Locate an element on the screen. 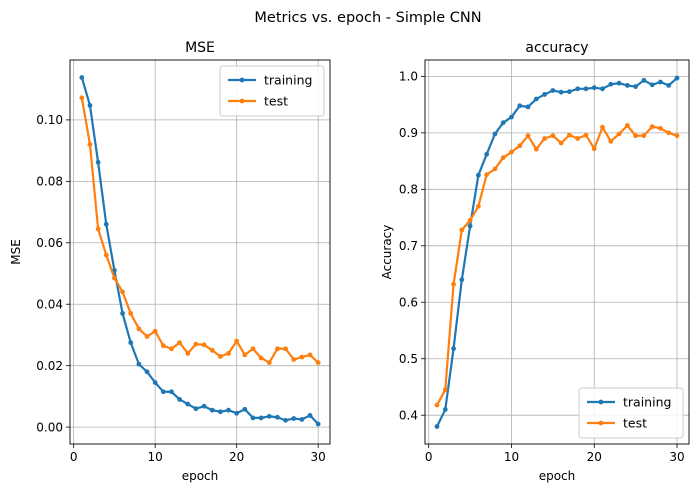 This screenshot has width=700, height=498. x-axis-label: epoch is located at coordinates (200, 476).